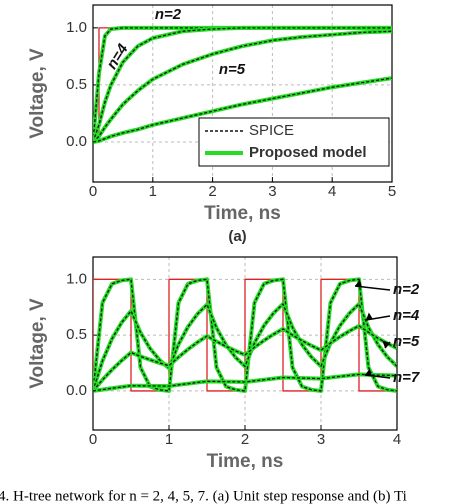  I want to click on curve-label: n=7, so click(406, 377).